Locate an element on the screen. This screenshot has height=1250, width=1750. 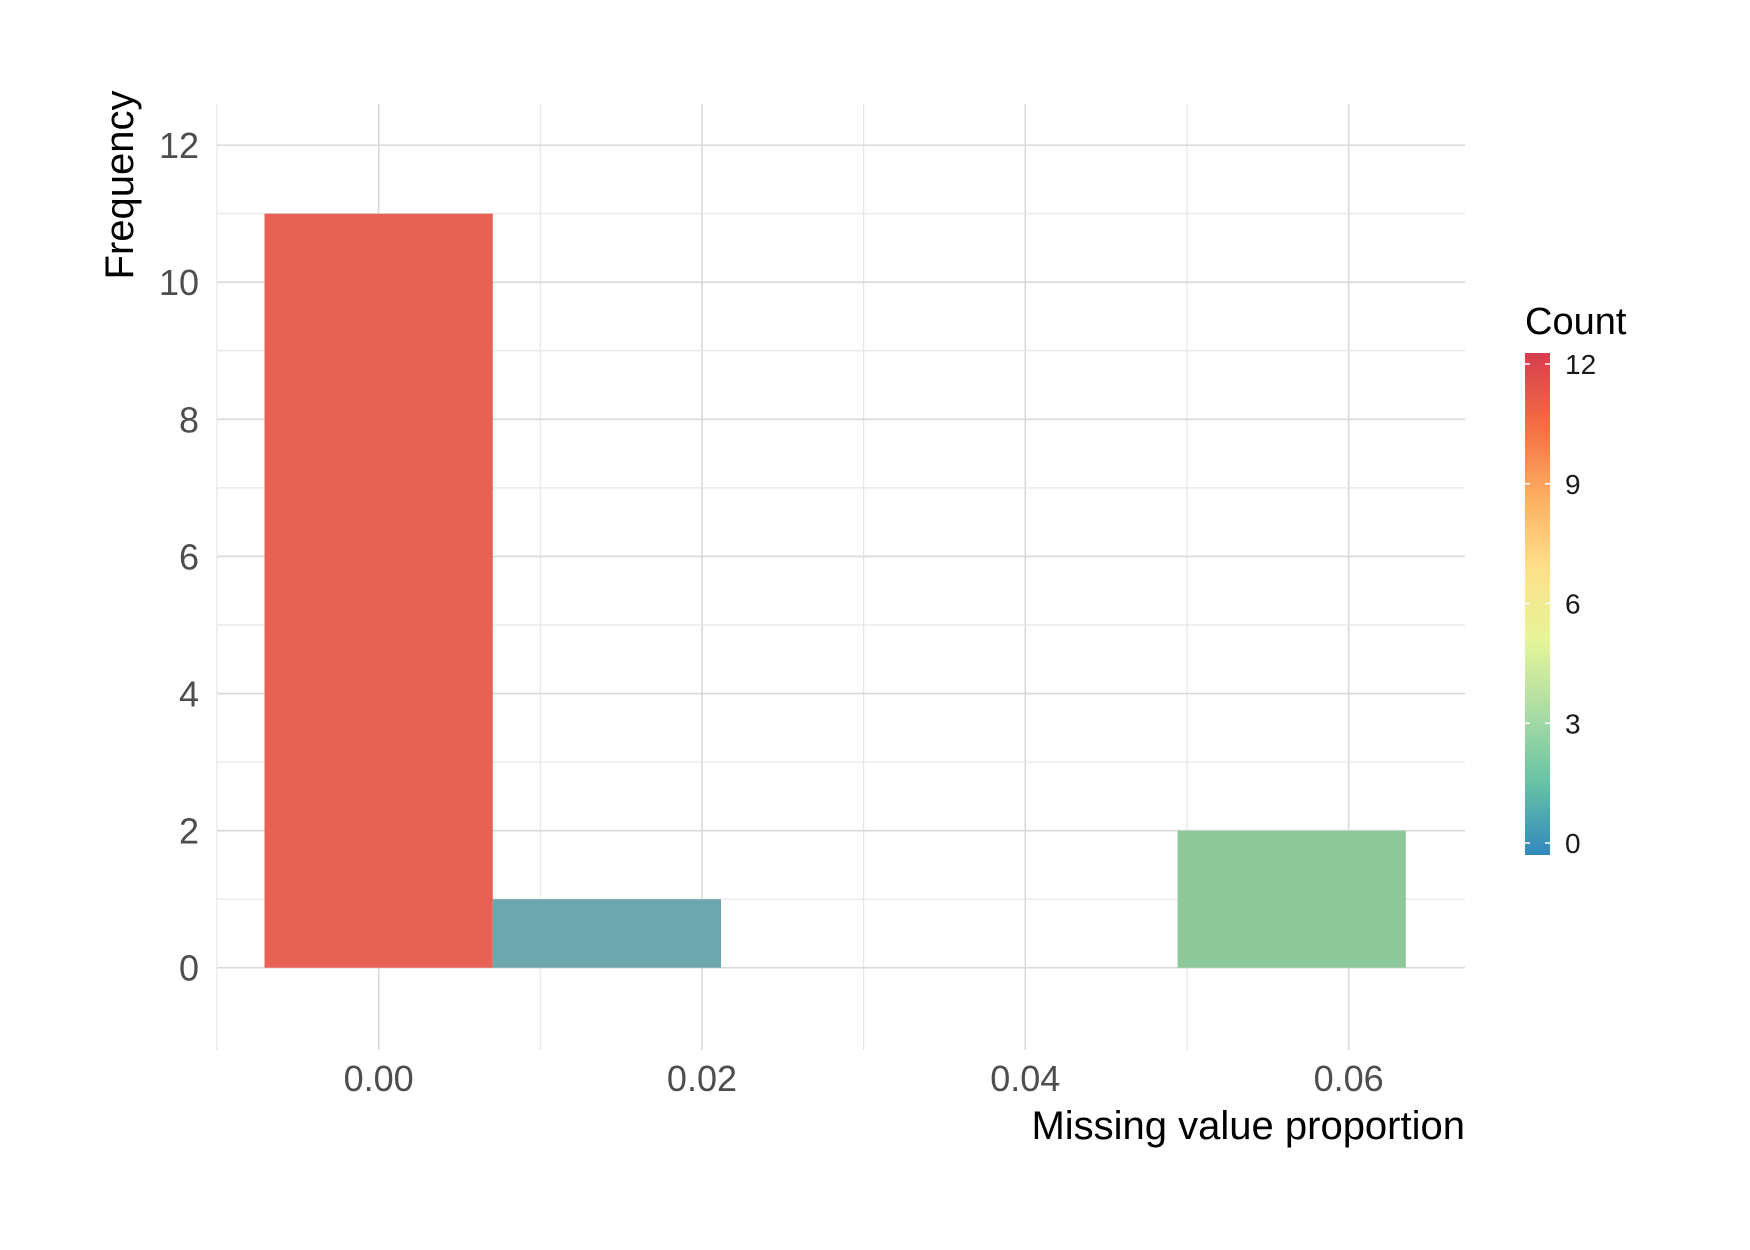
color-legend: Count 0 3 6 9 12 is located at coordinates (1576, 580).